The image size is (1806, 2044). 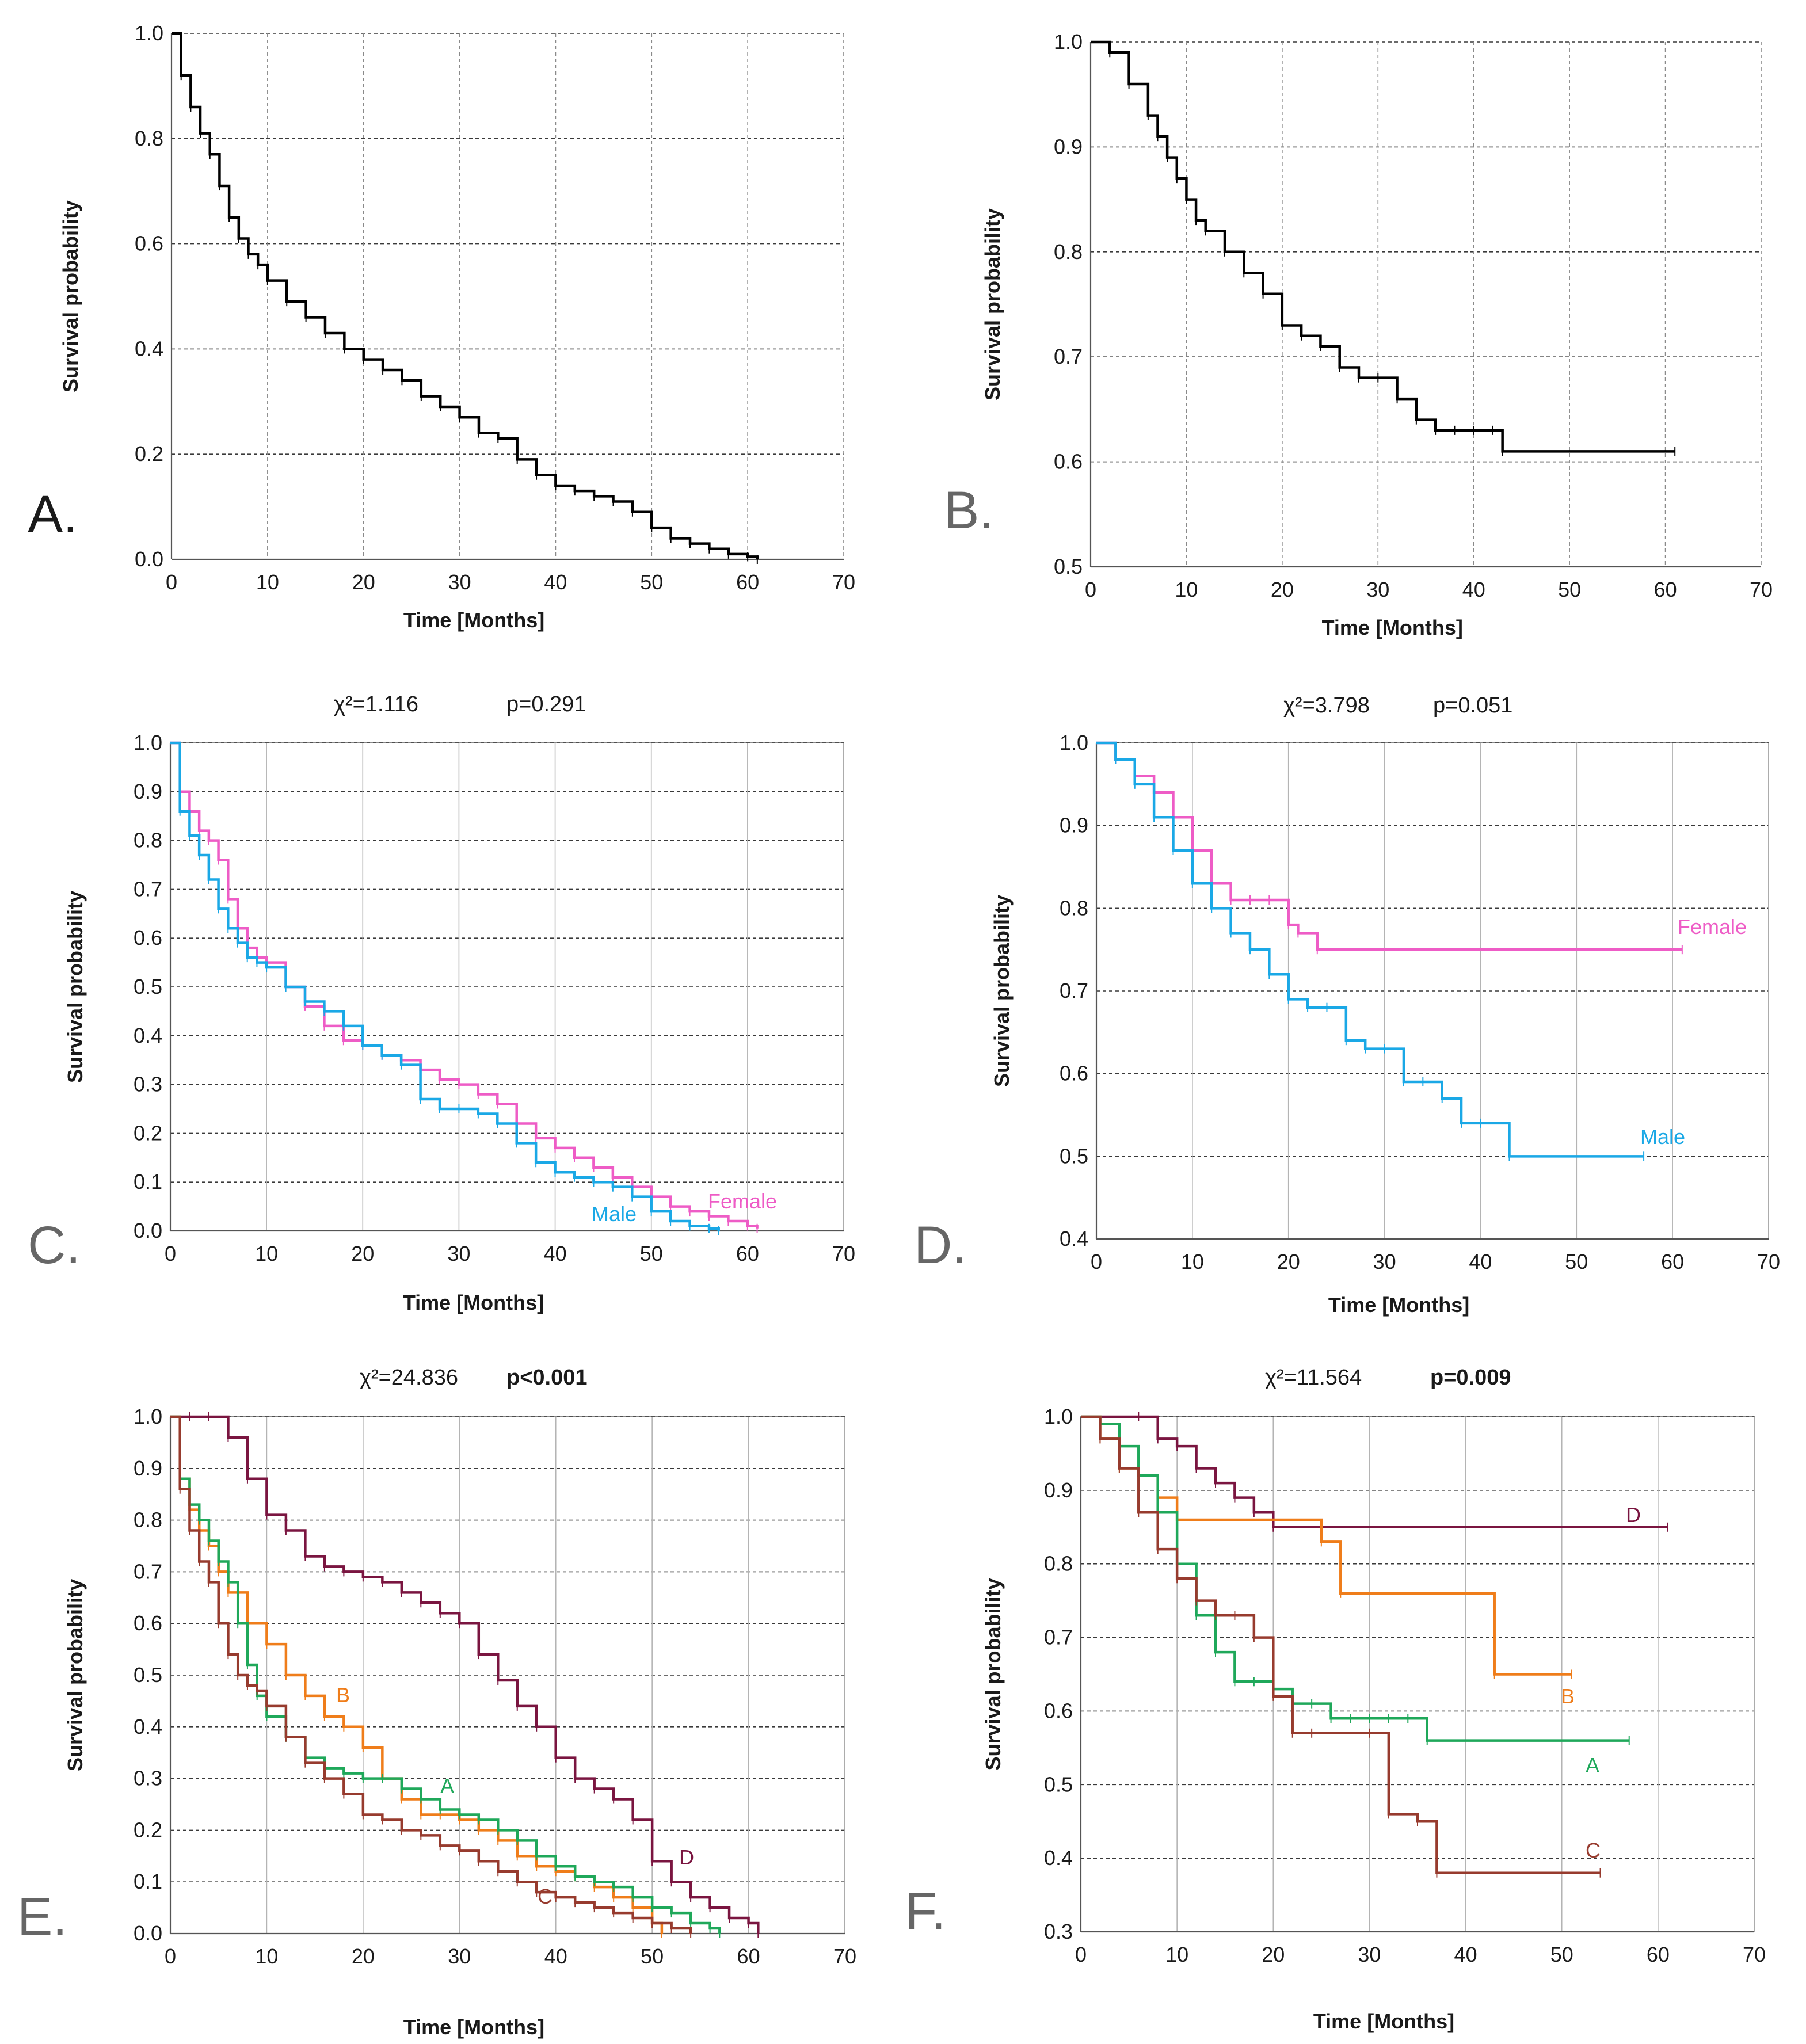 What do you see at coordinates (54, 1245) in the screenshot?
I see `panel-letter: C.` at bounding box center [54, 1245].